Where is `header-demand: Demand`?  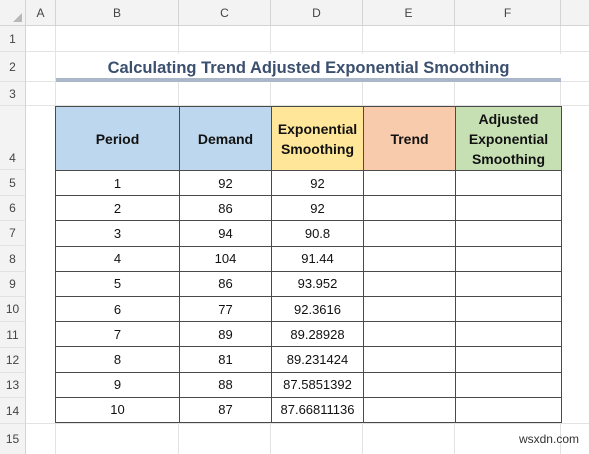 header-demand: Demand is located at coordinates (225, 138).